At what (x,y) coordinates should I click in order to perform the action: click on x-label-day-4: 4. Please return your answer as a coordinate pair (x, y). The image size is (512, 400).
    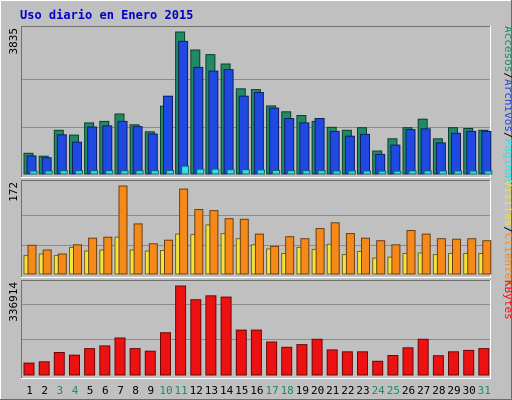
    Looking at the image, I should click on (75, 390).